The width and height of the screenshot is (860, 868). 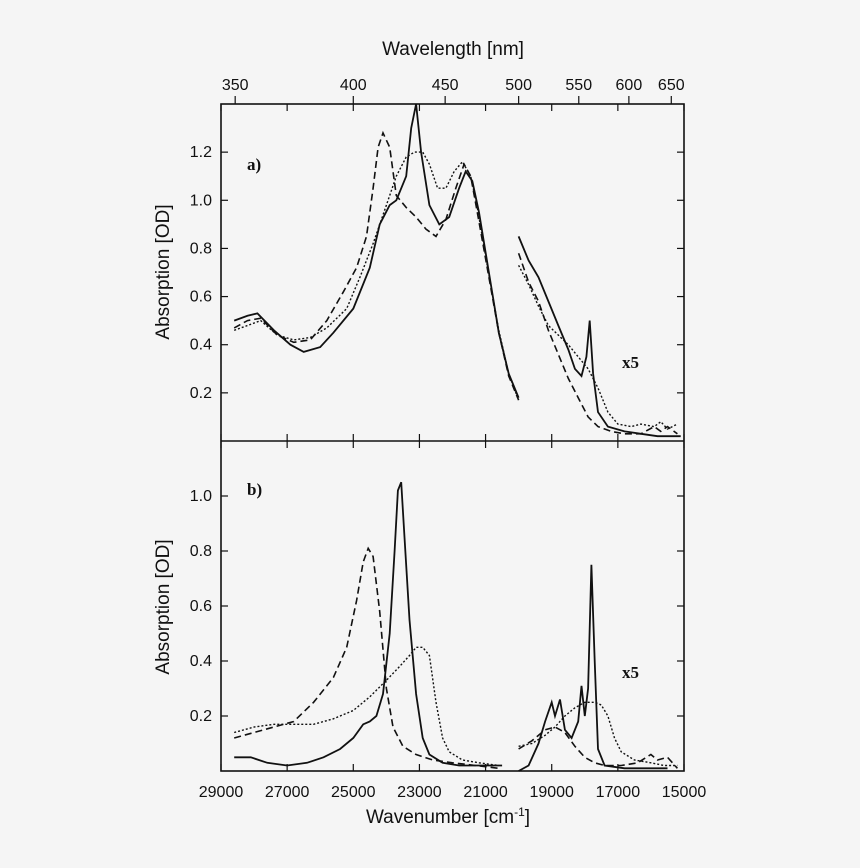 I want to click on panel-b-ytick-label: 0.6, so click(x=201, y=606).